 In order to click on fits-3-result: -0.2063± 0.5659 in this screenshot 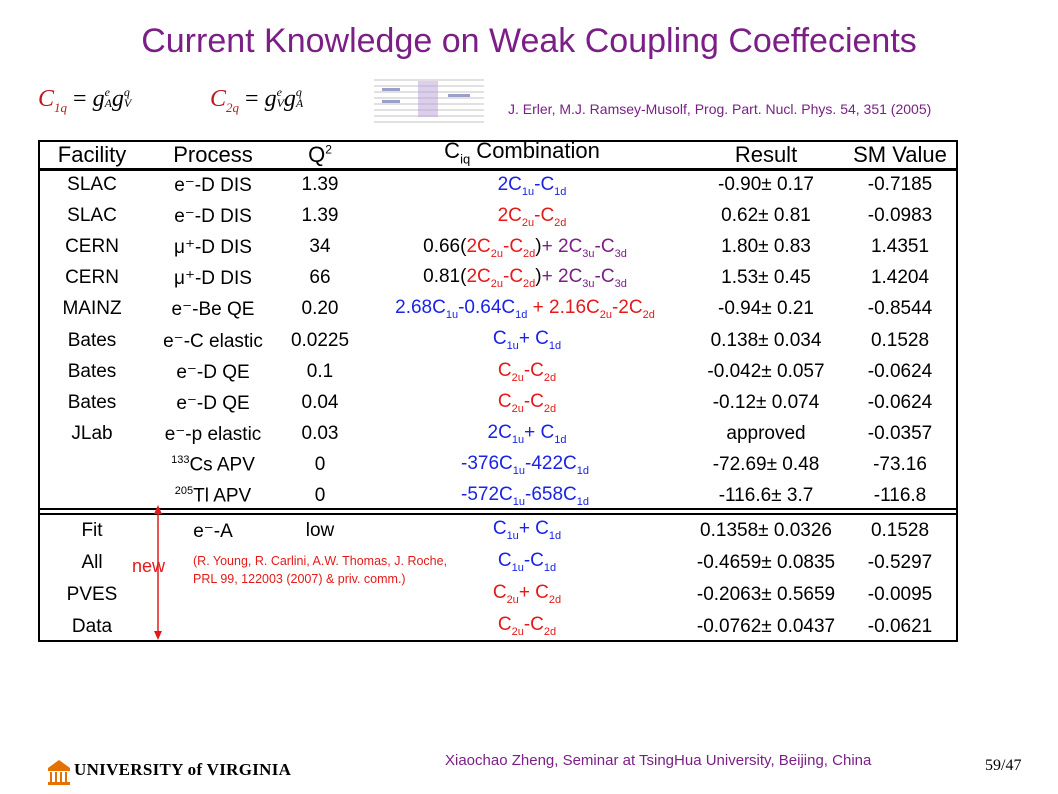, I will do `click(766, 594)`.